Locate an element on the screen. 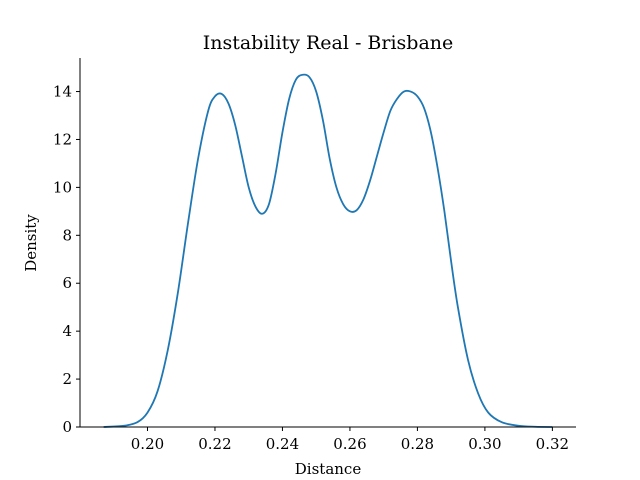 The width and height of the screenshot is (640, 480). y-tick-label: 0 is located at coordinates (67, 427).